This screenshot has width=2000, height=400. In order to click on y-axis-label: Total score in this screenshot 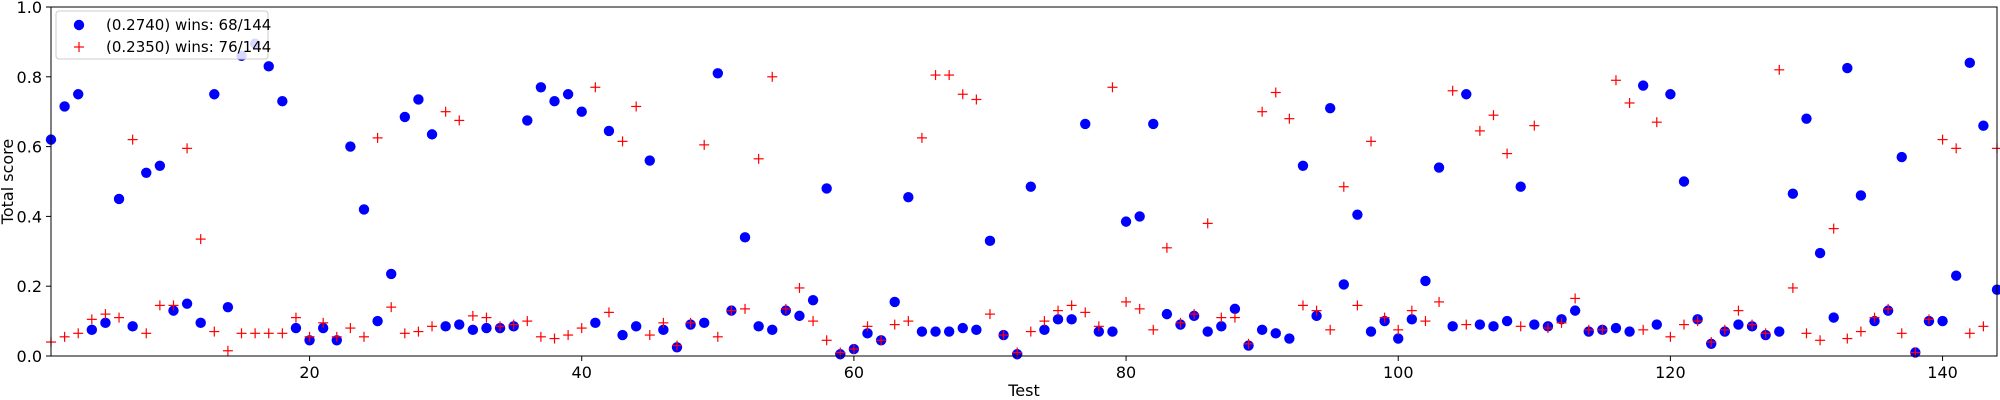, I will do `click(8, 182)`.